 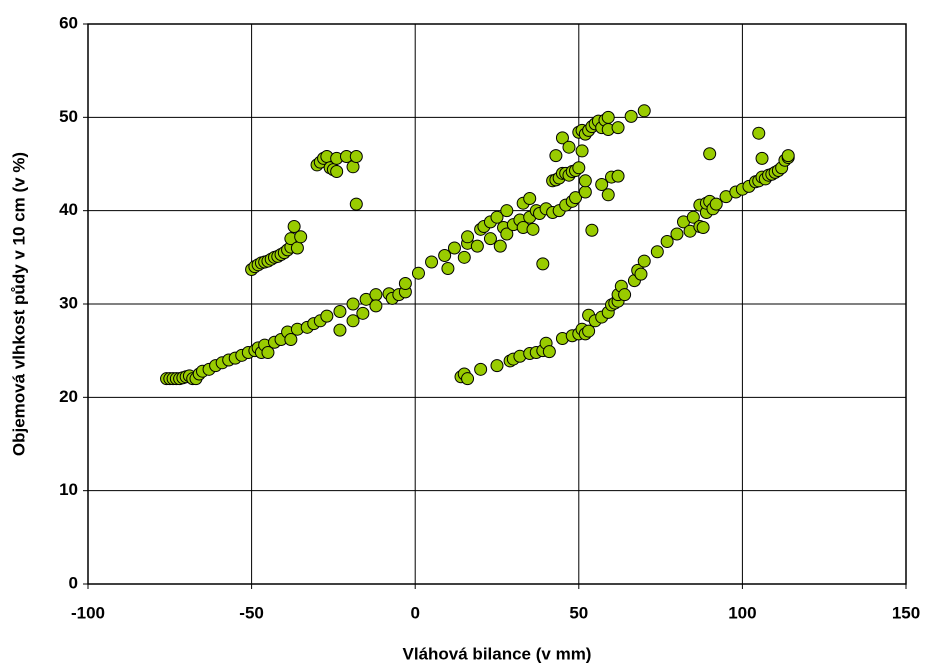 I want to click on x-tick-label: 150, so click(x=906, y=612).